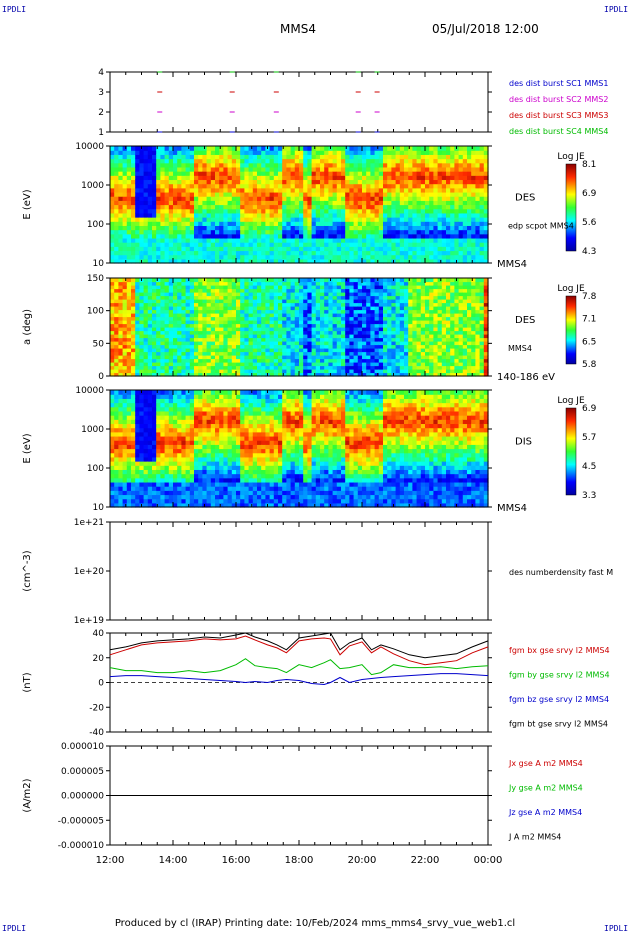  Describe the element at coordinates (616, 9) in the screenshot. I see `corner-tag-top-right: IPDLI` at that location.